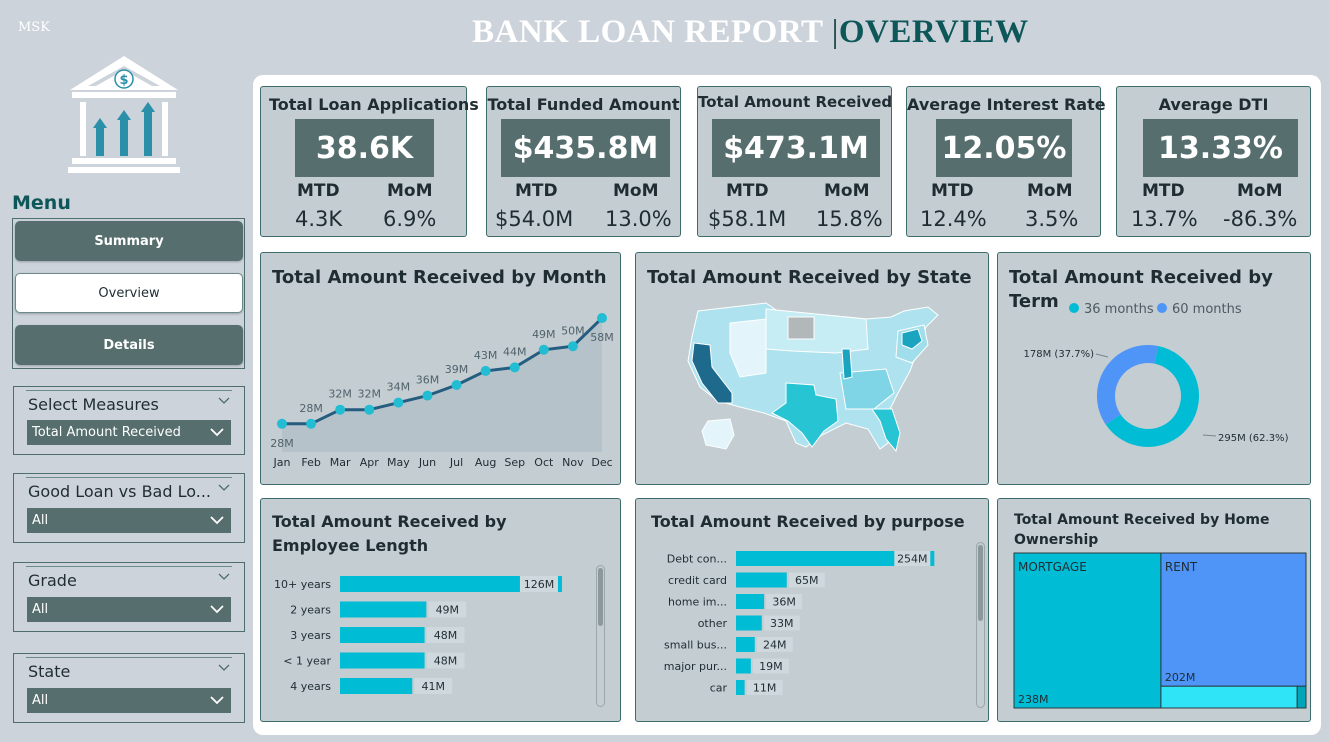 This screenshot has height=742, width=1329. Describe the element at coordinates (747, 219) in the screenshot. I see `mtd-value: $58.1M` at that location.